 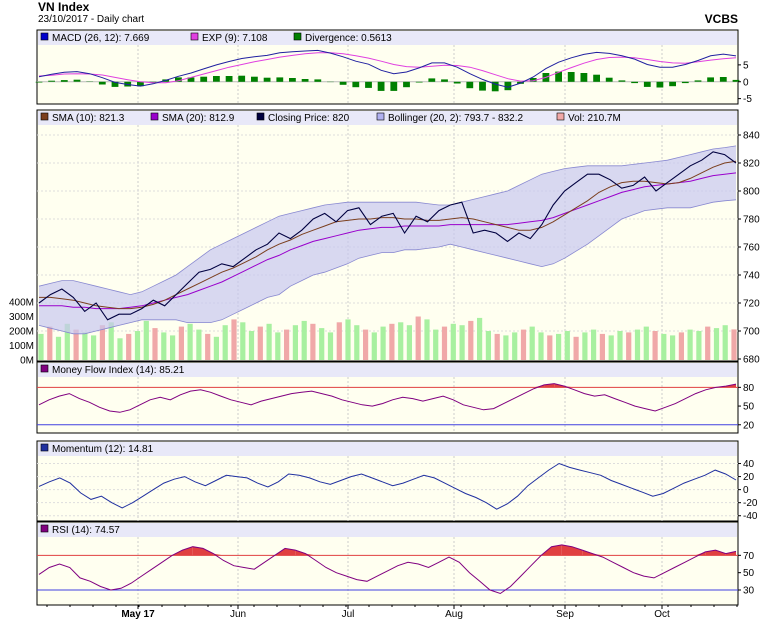 I want to click on macd-legend-label: MACD (26, 12): 7.669, so click(x=101, y=38).